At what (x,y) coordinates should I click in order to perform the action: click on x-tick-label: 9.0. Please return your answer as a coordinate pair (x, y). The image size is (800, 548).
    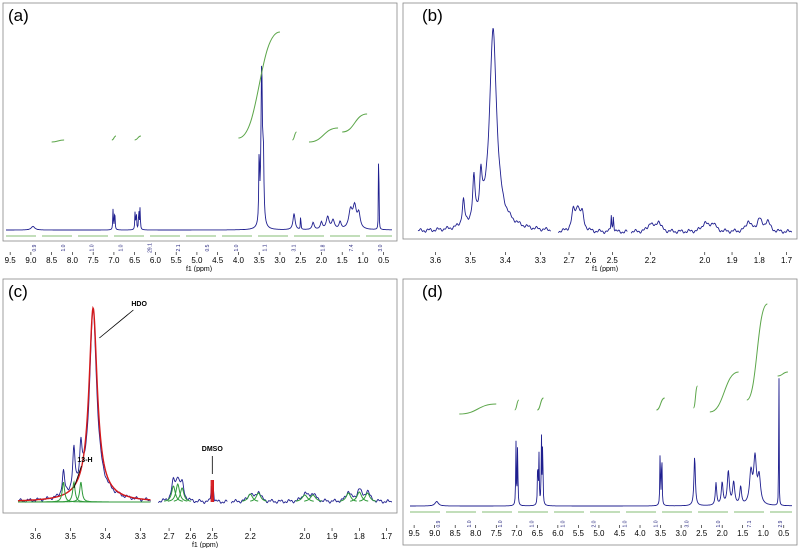
    Looking at the image, I should click on (31, 260).